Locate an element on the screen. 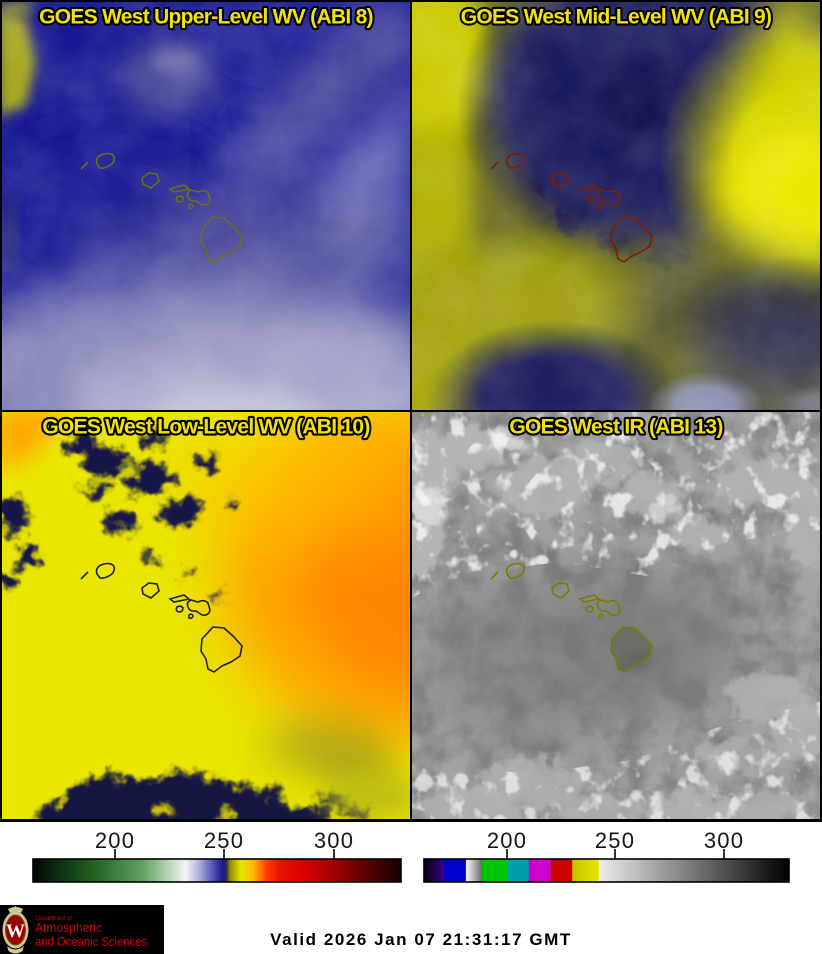  svg-text: and Oceanic Sciences is located at coordinates (91, 941).